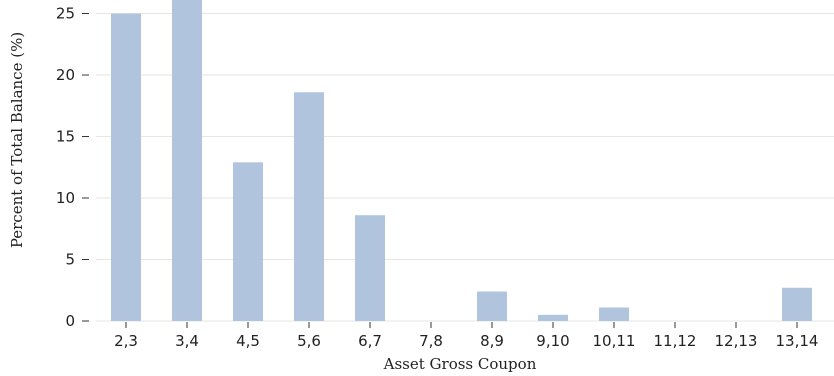 This screenshot has height=376, width=834. What do you see at coordinates (248, 341) in the screenshot?
I see `x-tick-label: 4,5` at bounding box center [248, 341].